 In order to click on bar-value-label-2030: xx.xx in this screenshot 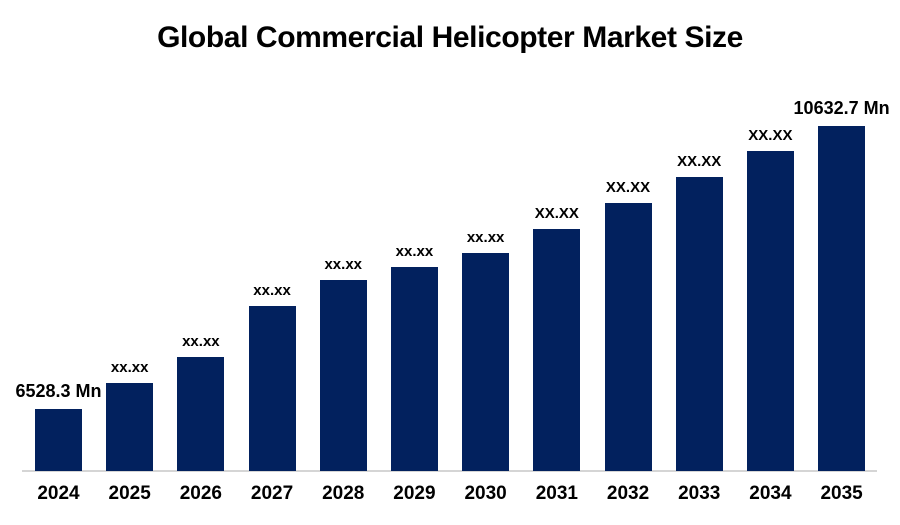, I will do `click(485, 237)`.